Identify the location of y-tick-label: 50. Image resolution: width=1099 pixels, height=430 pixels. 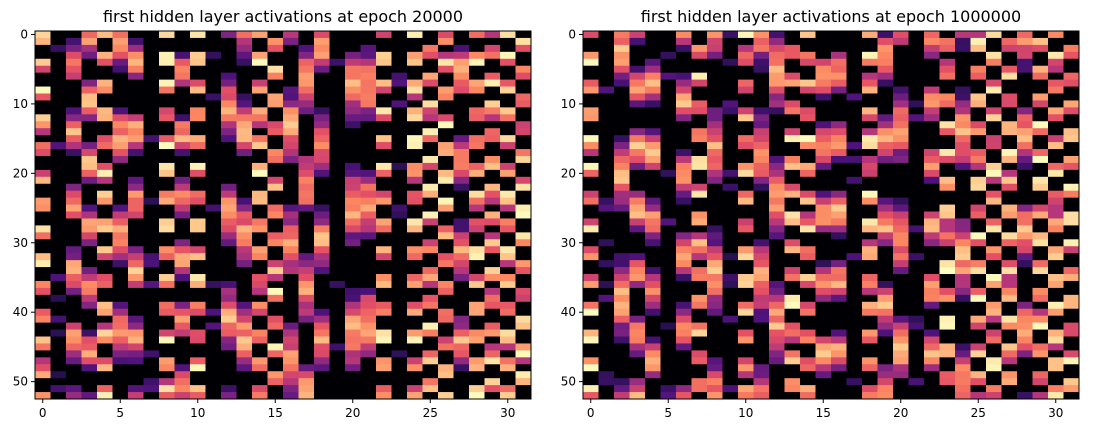
(568, 382).